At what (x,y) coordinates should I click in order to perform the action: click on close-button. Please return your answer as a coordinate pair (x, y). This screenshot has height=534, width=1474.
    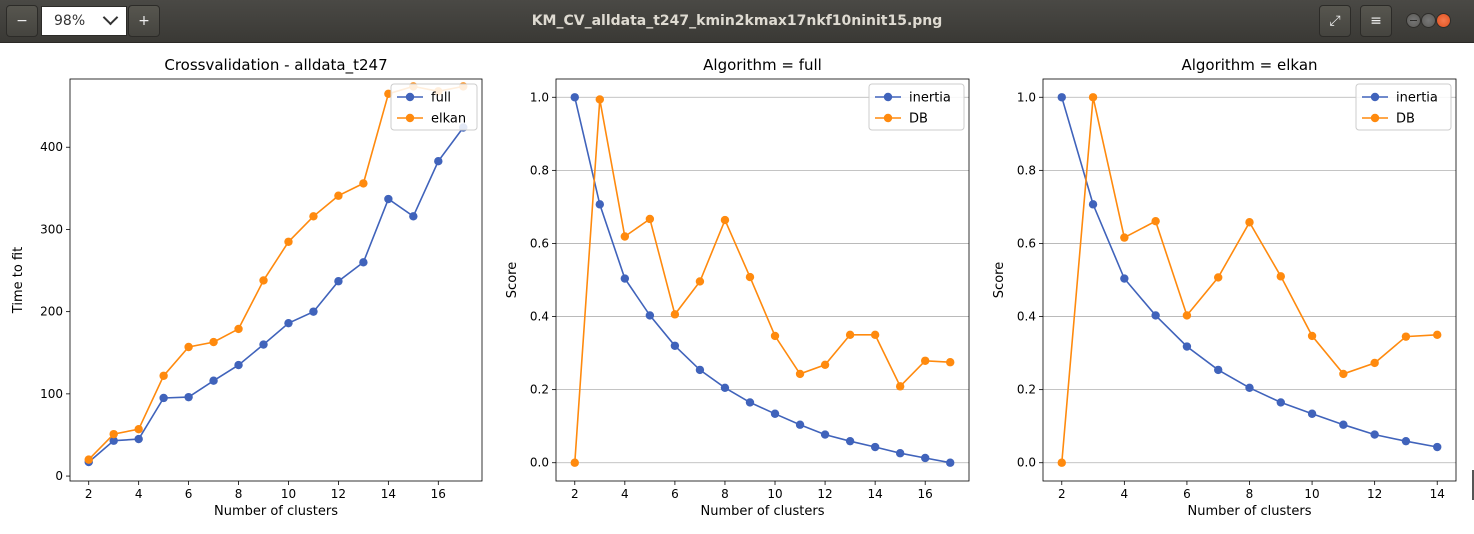
    Looking at the image, I should click on (1443, 20).